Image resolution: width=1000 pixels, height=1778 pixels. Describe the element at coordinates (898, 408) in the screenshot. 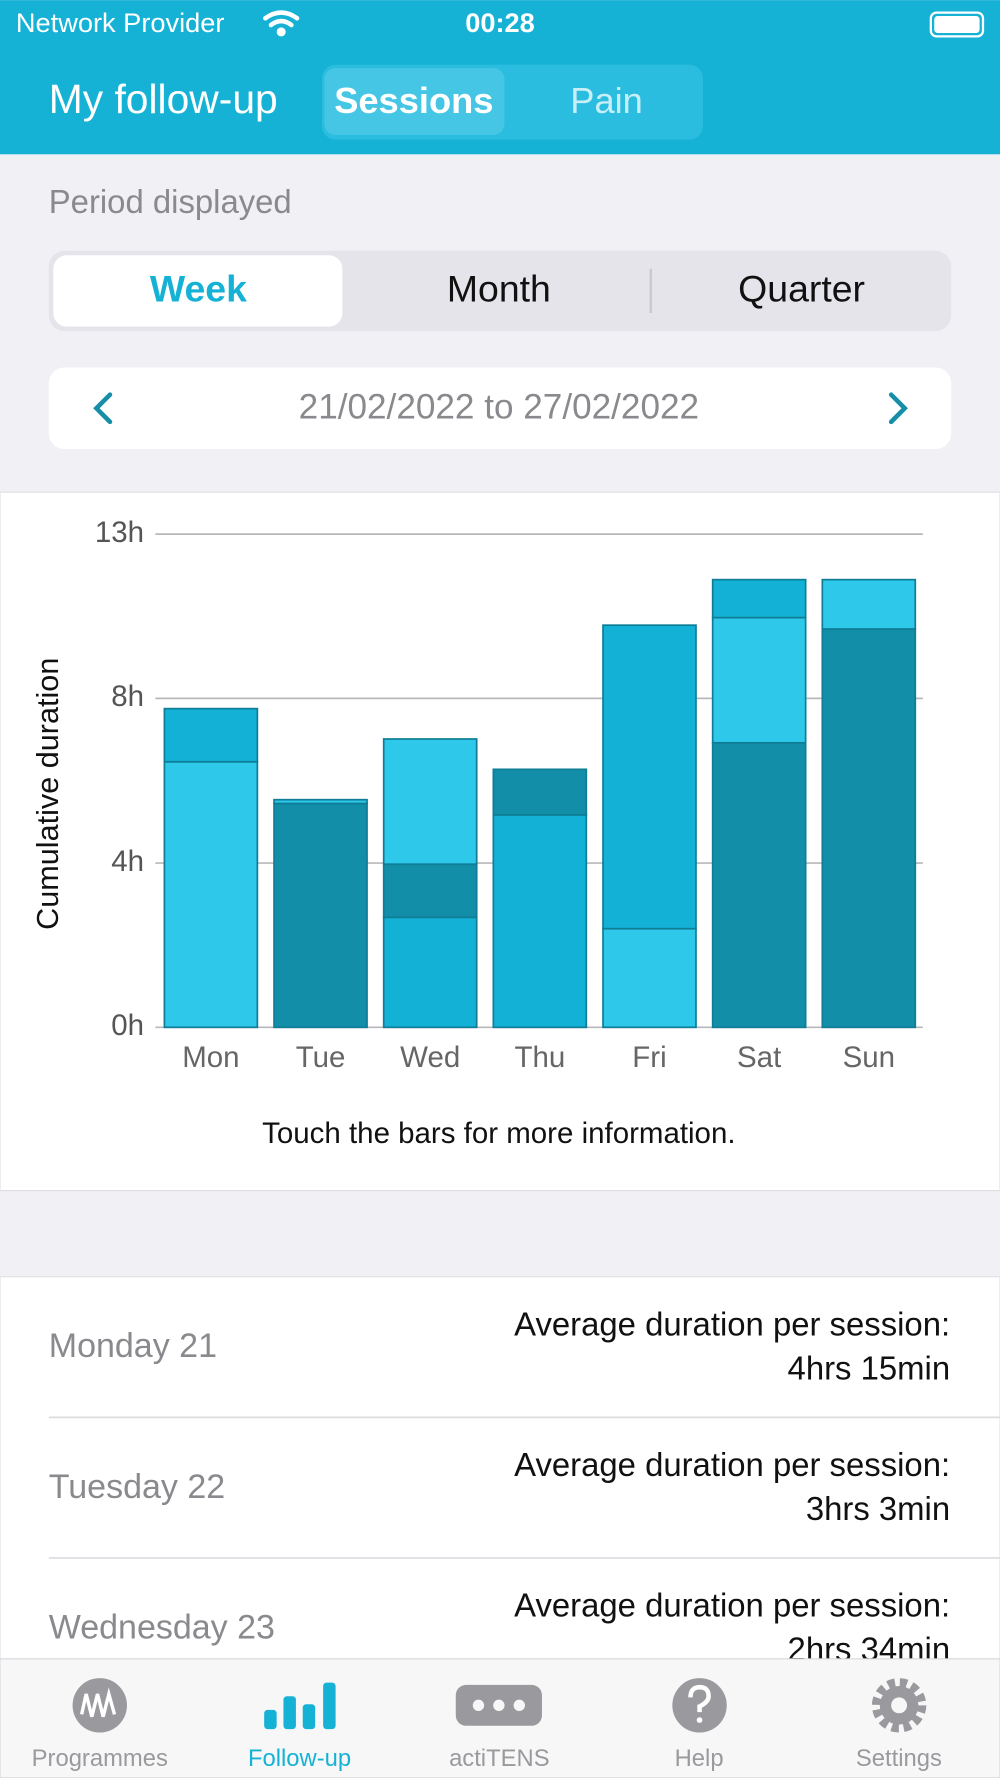

I see `next-arrow` at that location.